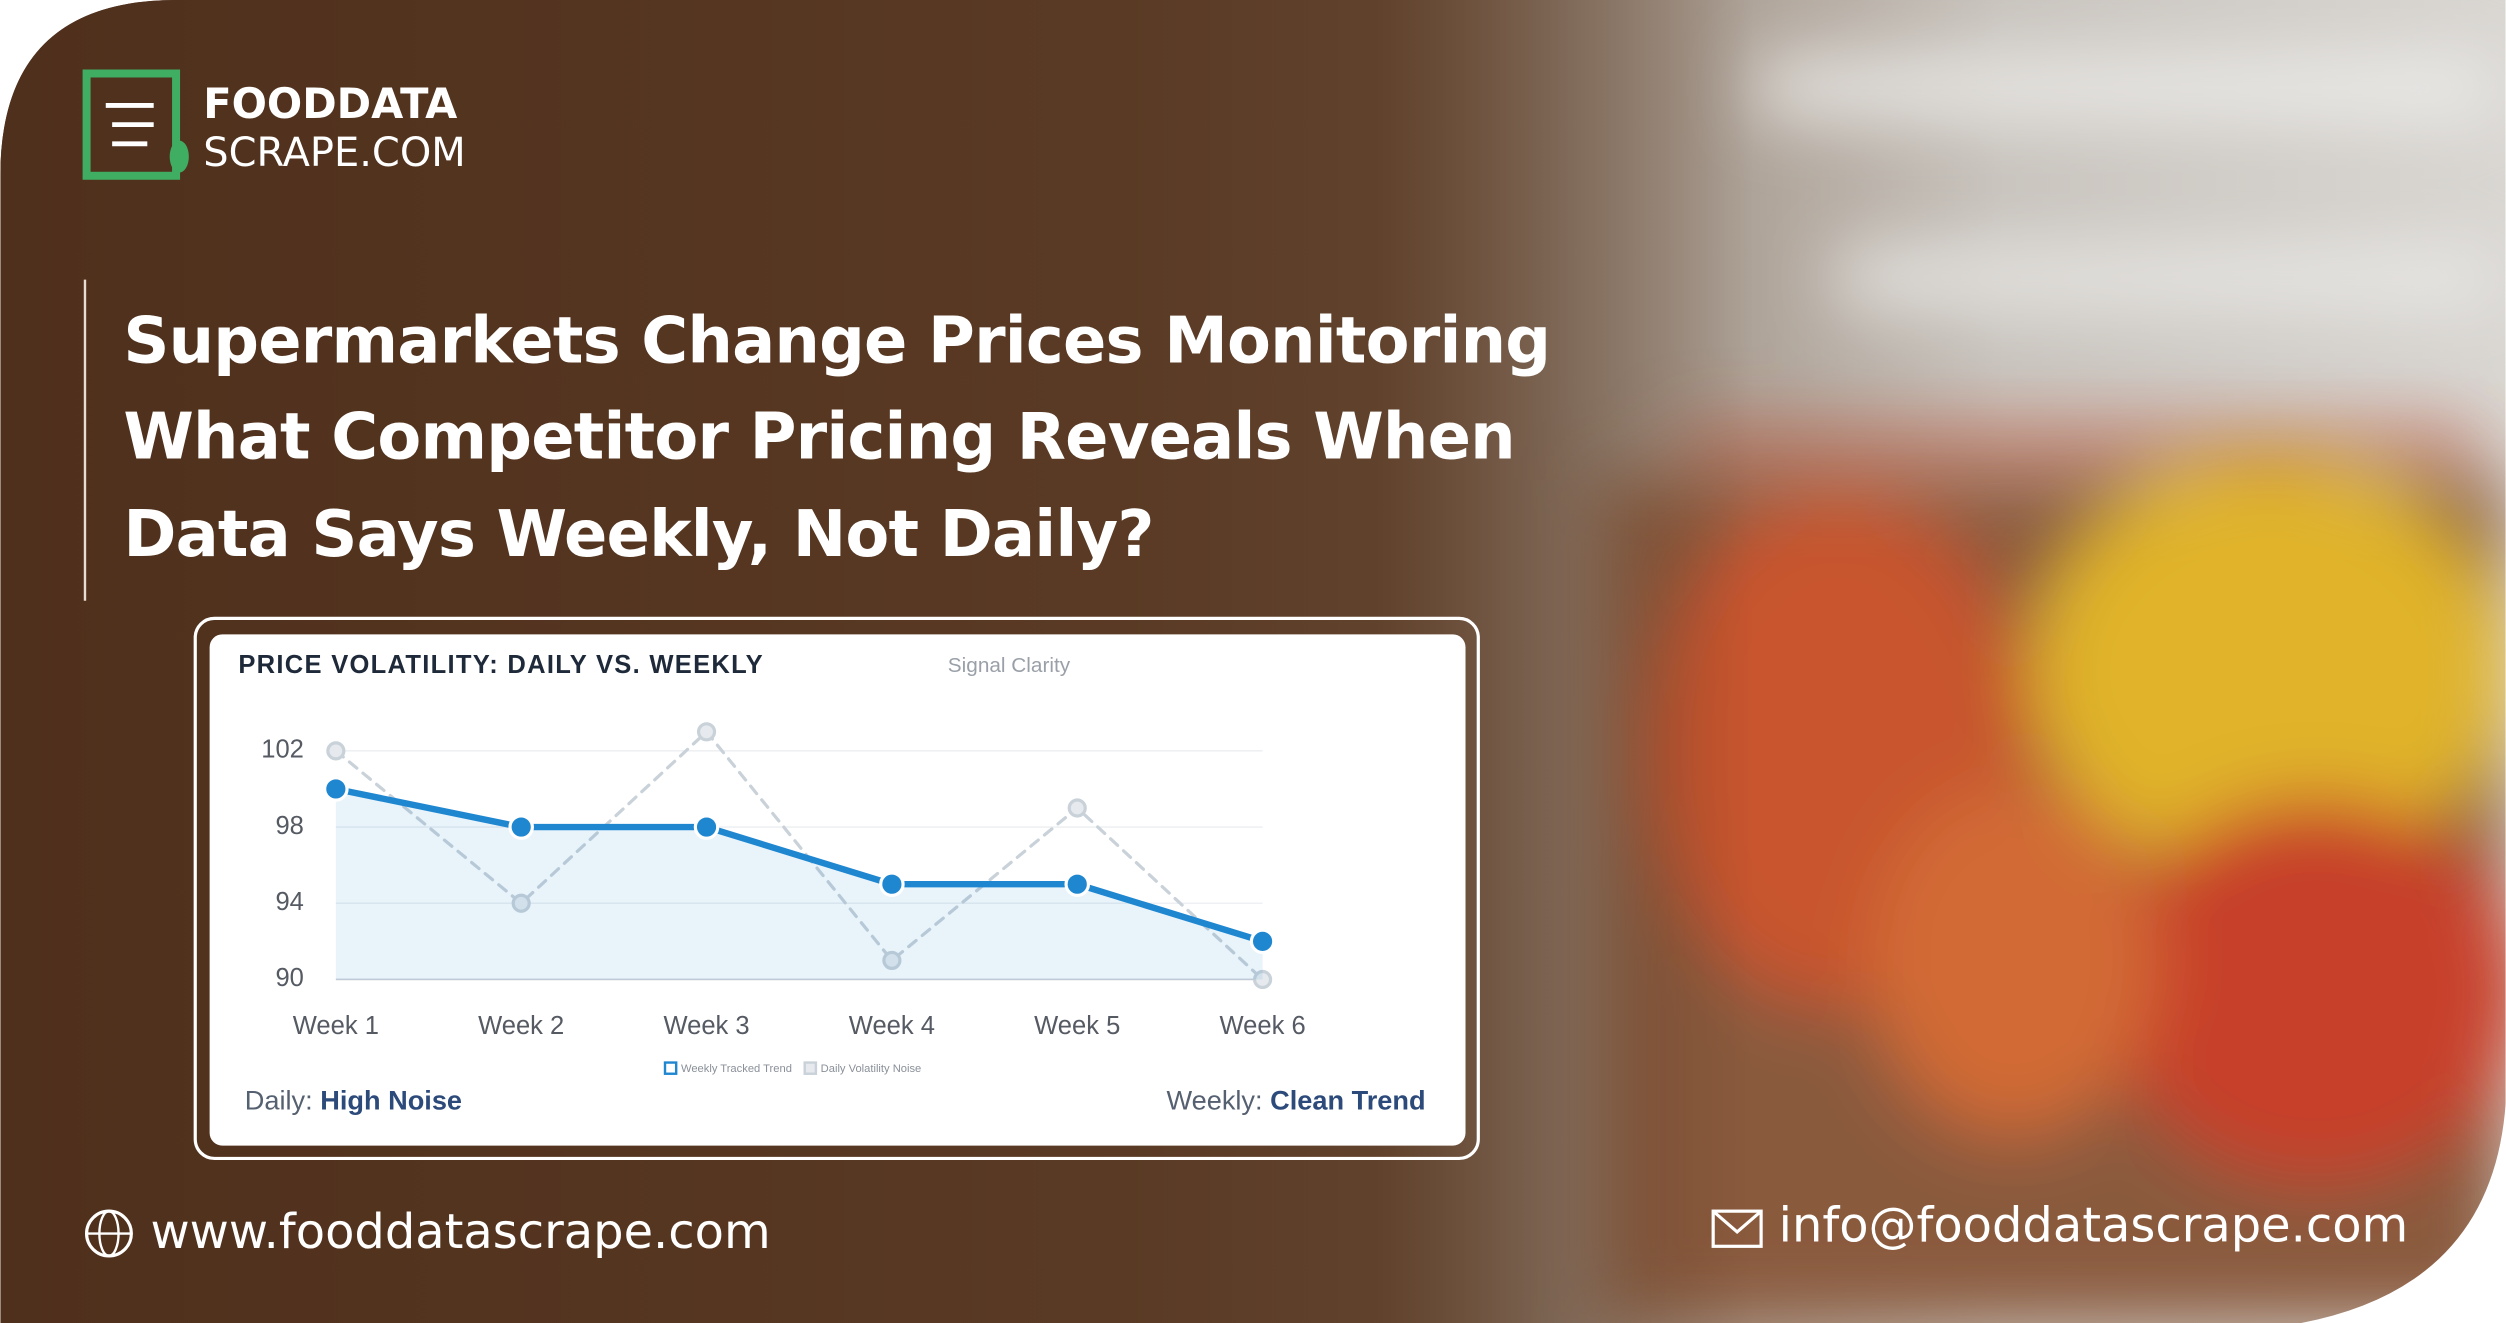 Image resolution: width=2506 pixels, height=1323 pixels. Describe the element at coordinates (2094, 1226) in the screenshot. I see `email: info@fooddatascrape.com` at that location.